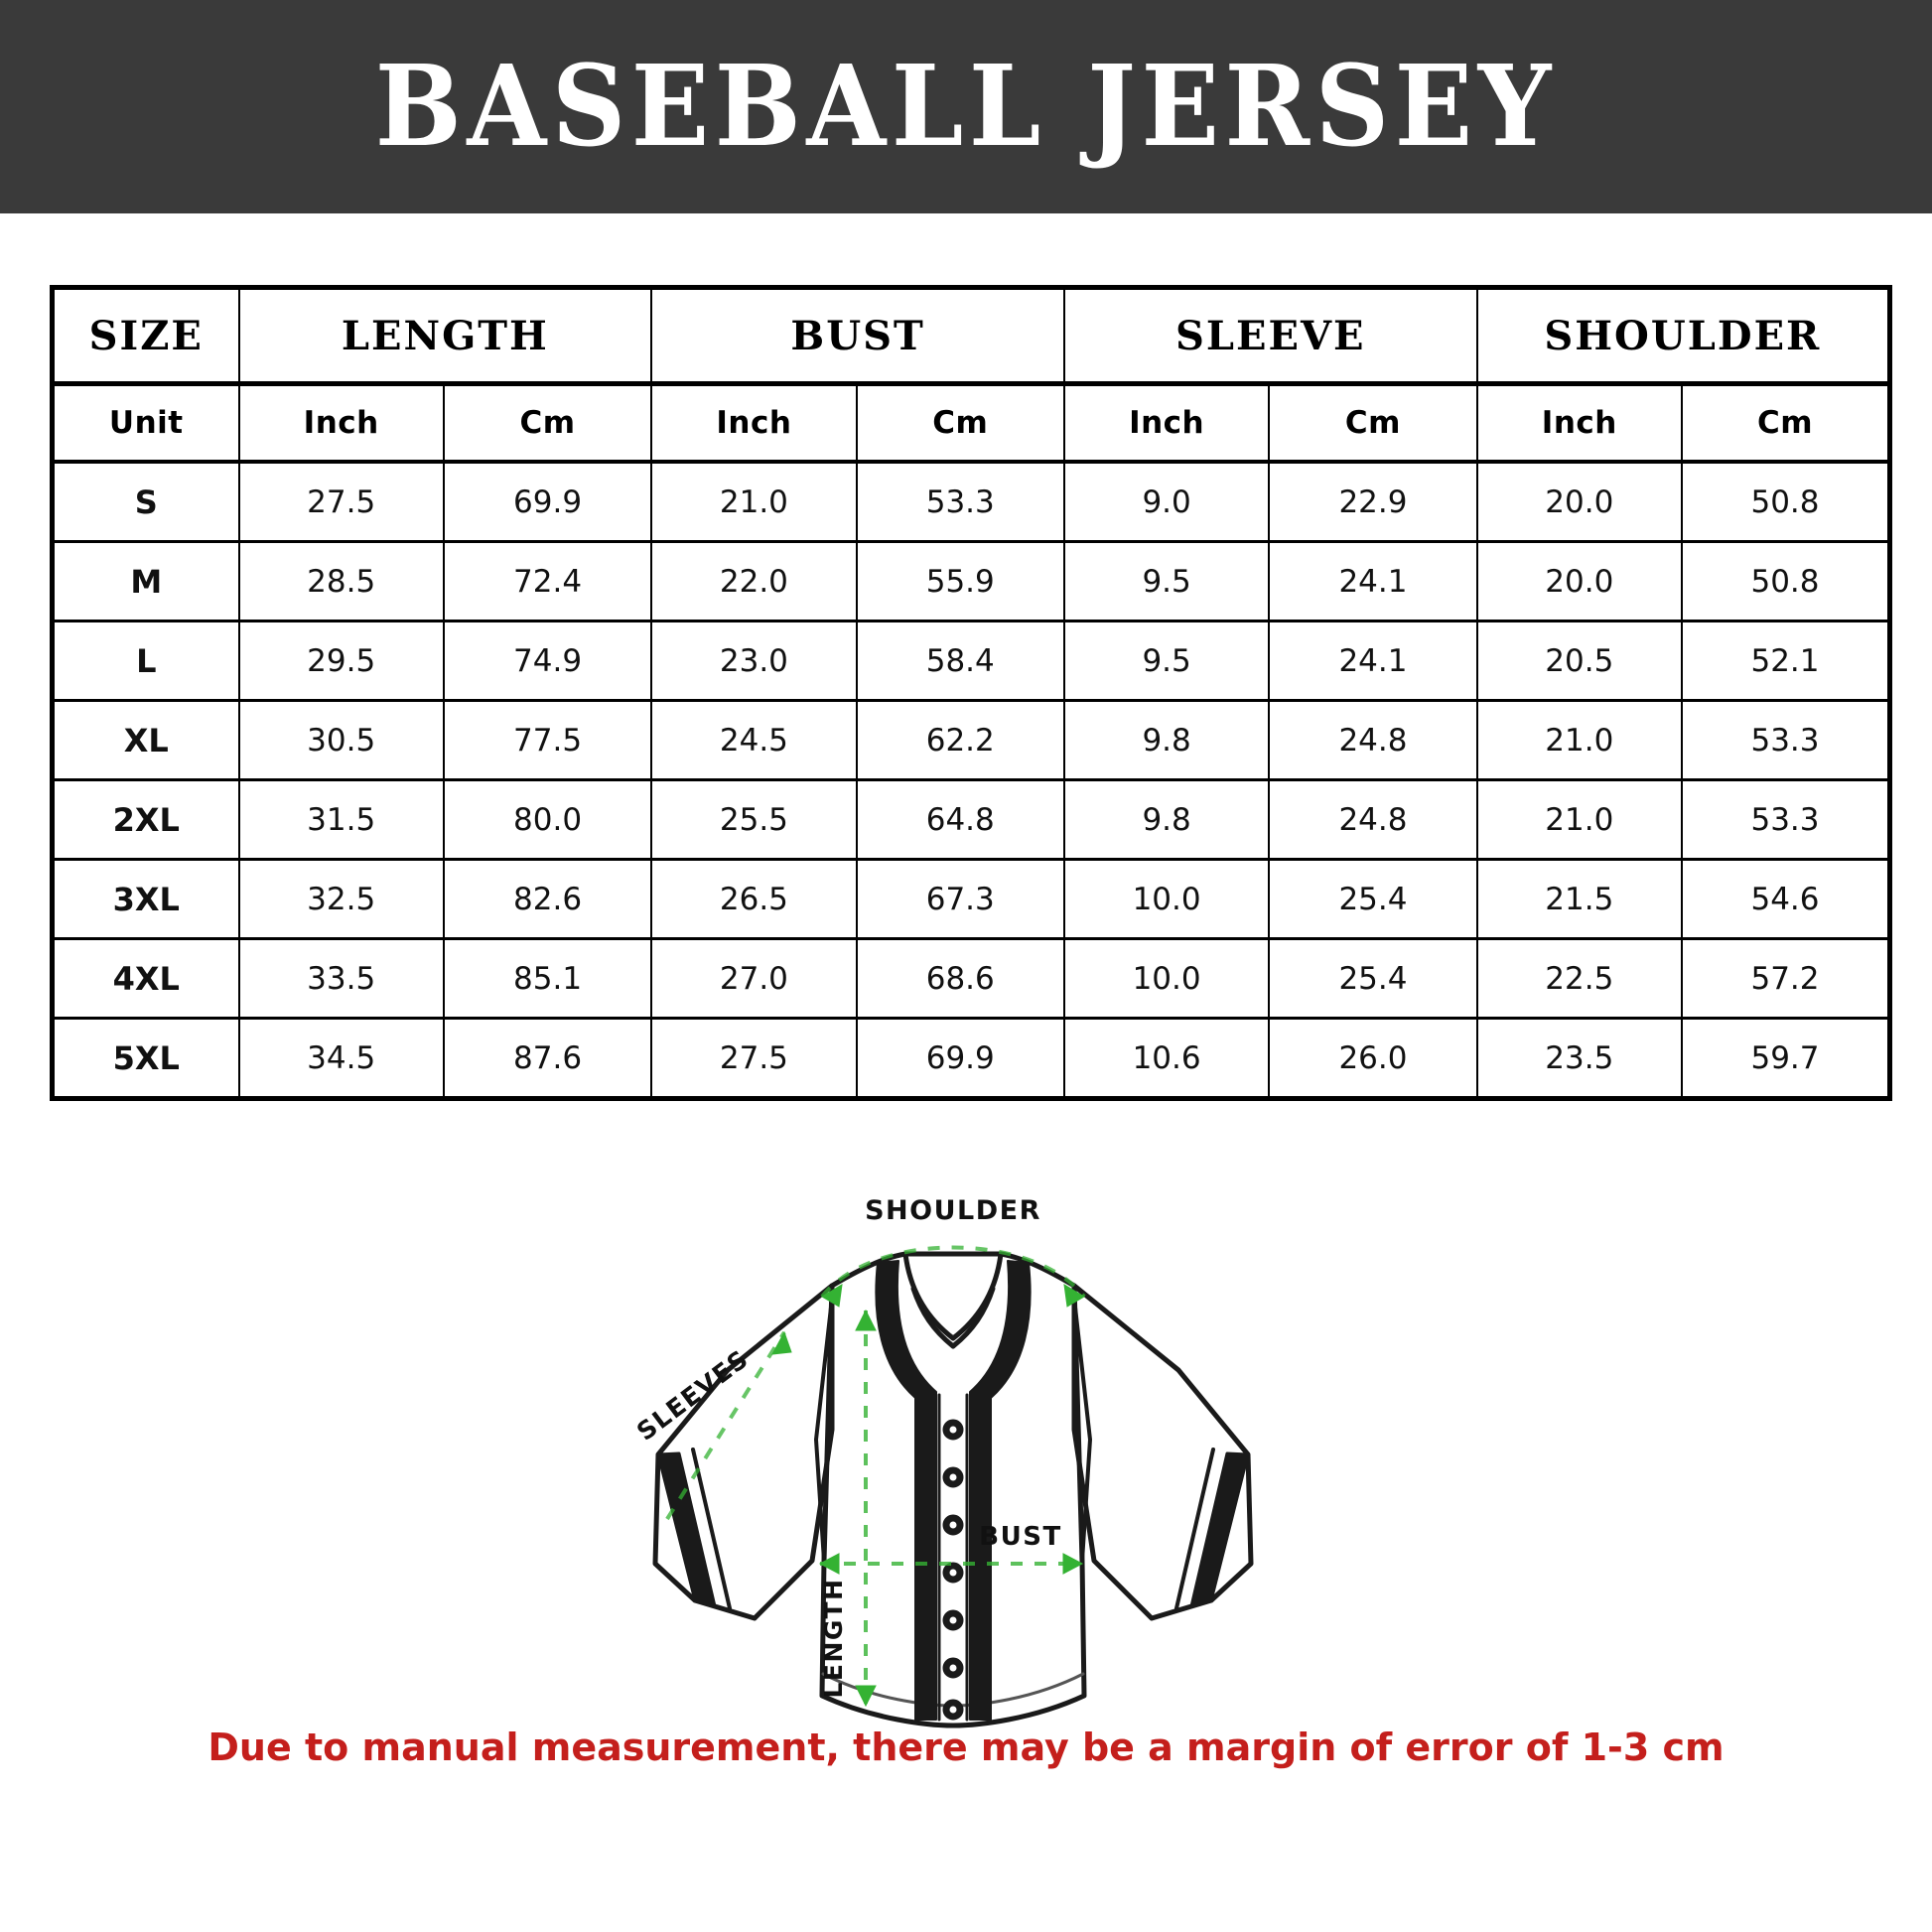 The image size is (1932, 1932). I want to click on cell-length-inch: 30.5, so click(341, 740).